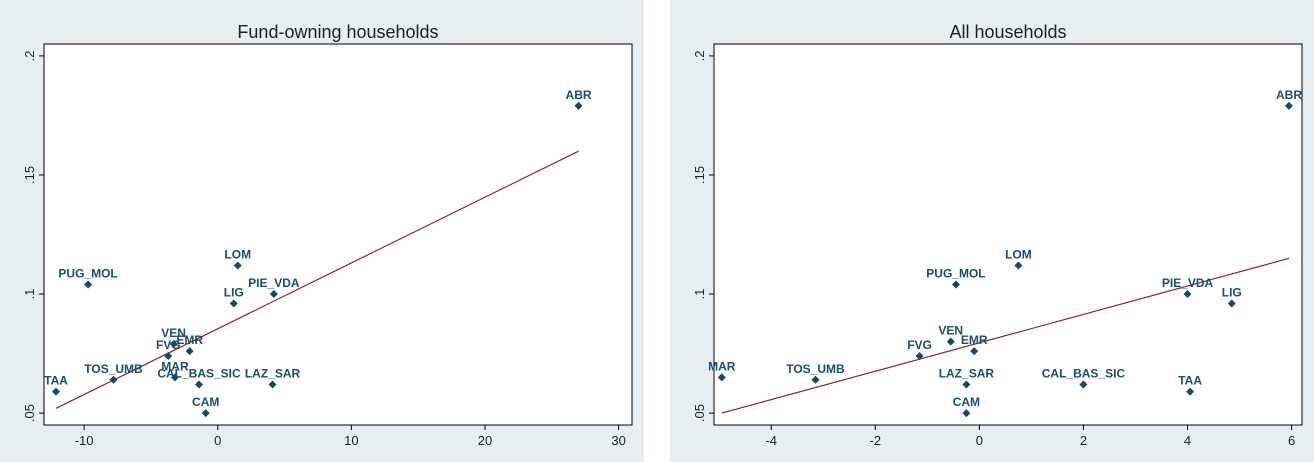  Describe the element at coordinates (84, 440) in the screenshot. I see `x-tick-label: -10` at that location.